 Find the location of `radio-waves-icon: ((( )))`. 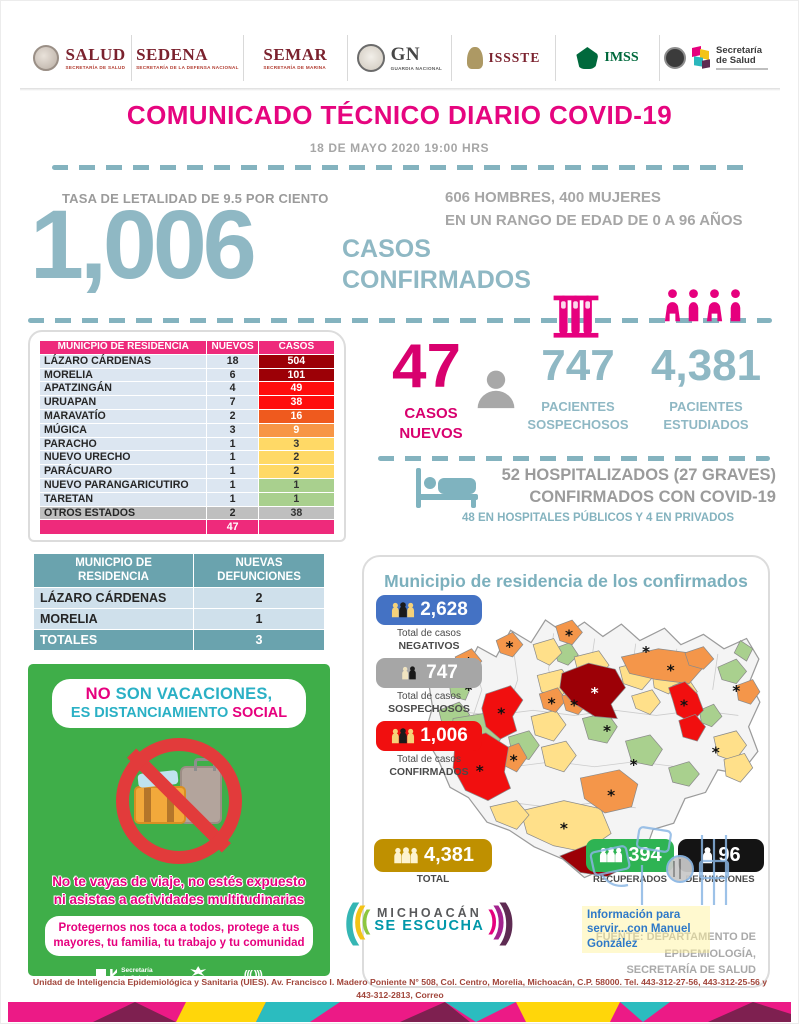

radio-waves-icon: ((( ))) is located at coordinates (253, 975).